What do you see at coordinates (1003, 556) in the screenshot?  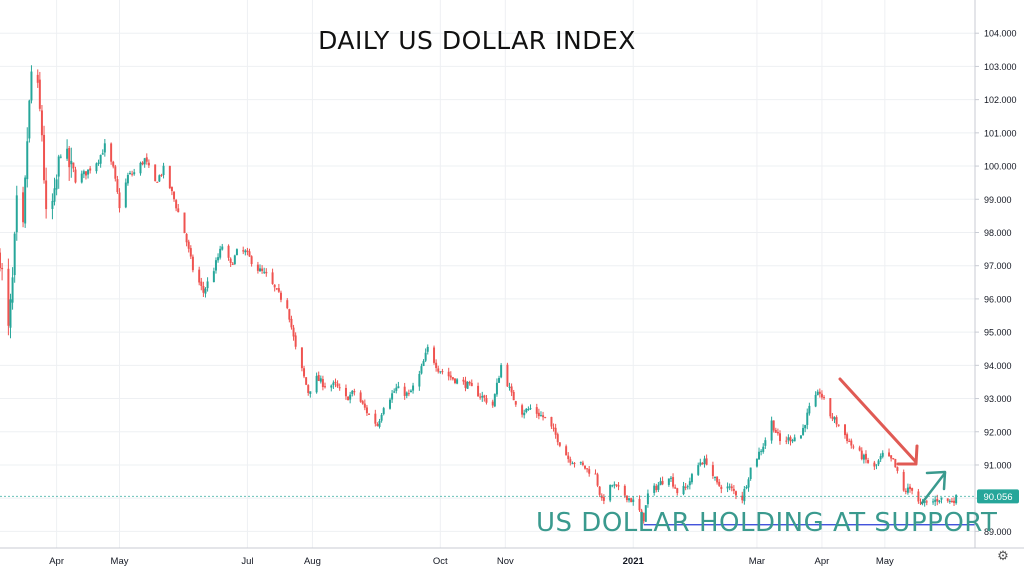 I see `gear-icon: ⚙` at bounding box center [1003, 556].